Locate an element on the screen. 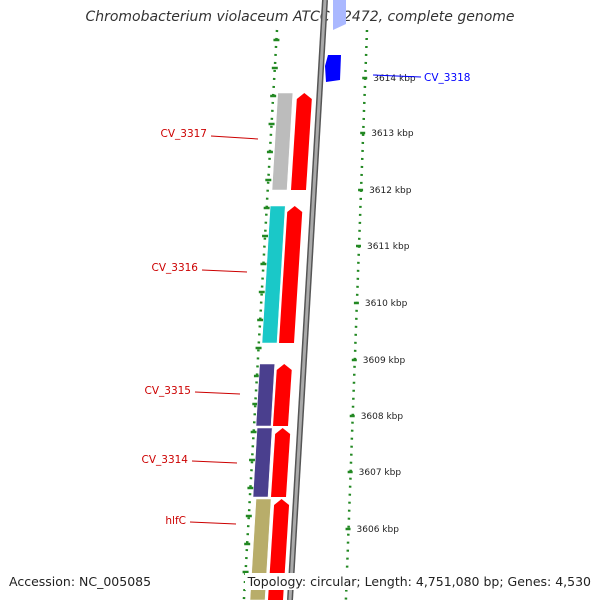  gene-arrow-partial-top is located at coordinates (339, 15).